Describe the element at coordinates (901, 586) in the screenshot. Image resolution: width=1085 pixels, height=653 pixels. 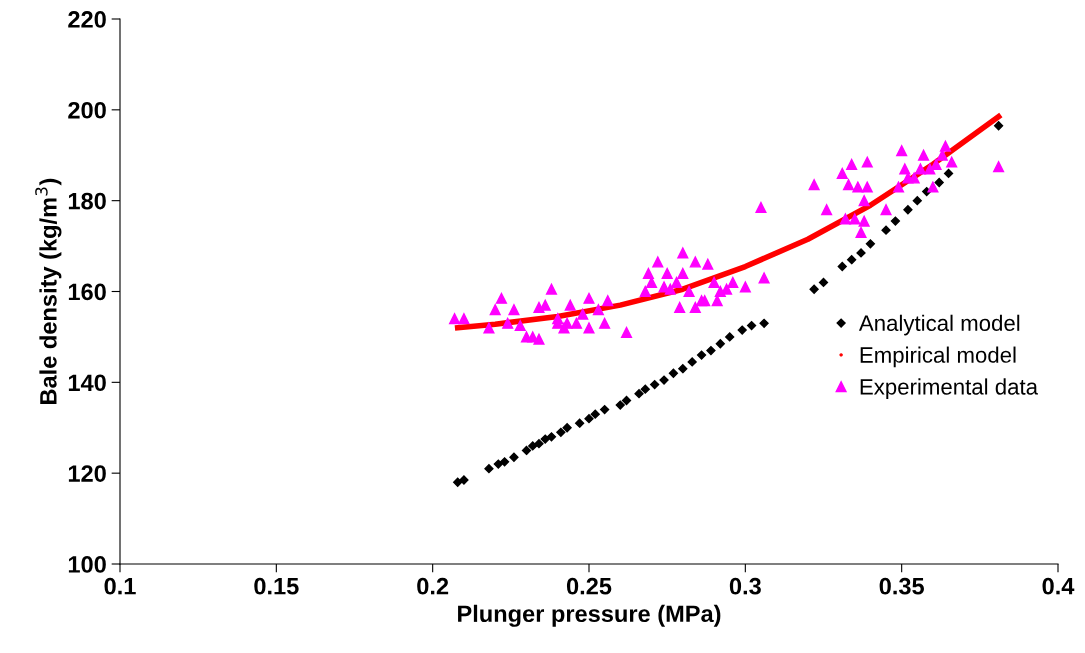
I see `x-tick-label: 0.35` at that location.